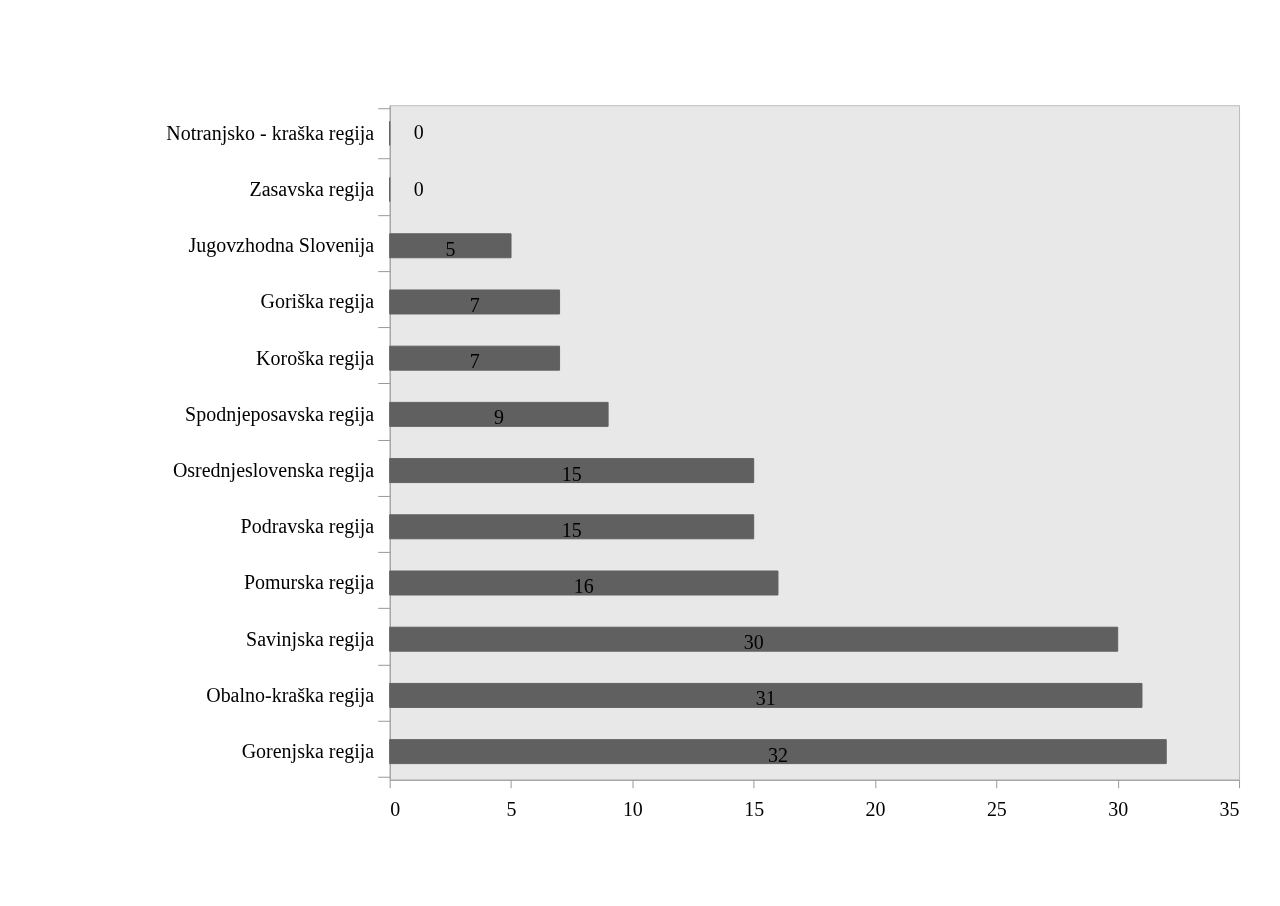  I want to click on x-tick-label: 5, so click(511, 809).